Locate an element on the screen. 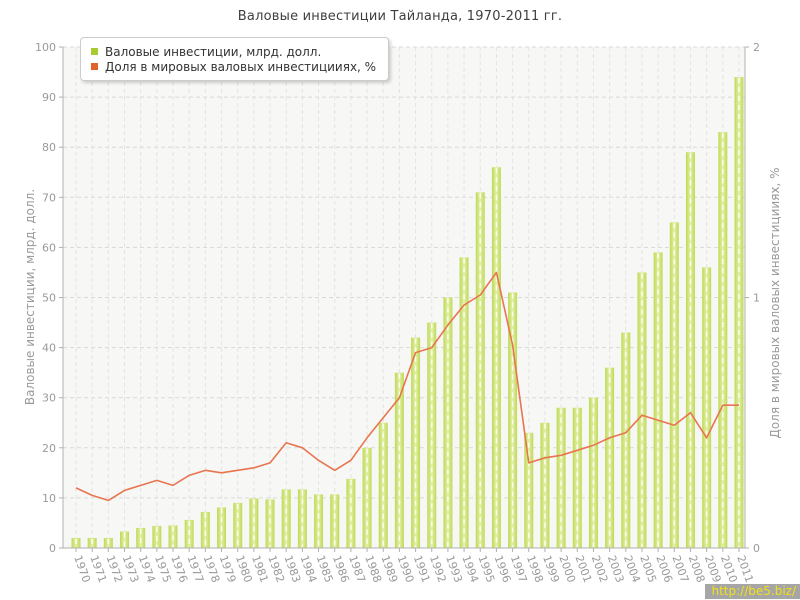  bar-2008 is located at coordinates (690, 350).